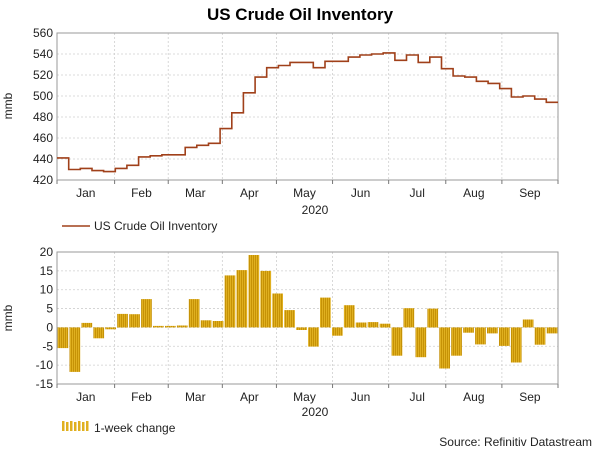  Describe the element at coordinates (249, 193) in the screenshot. I see `inventory-x-tick-label: Apr` at that location.